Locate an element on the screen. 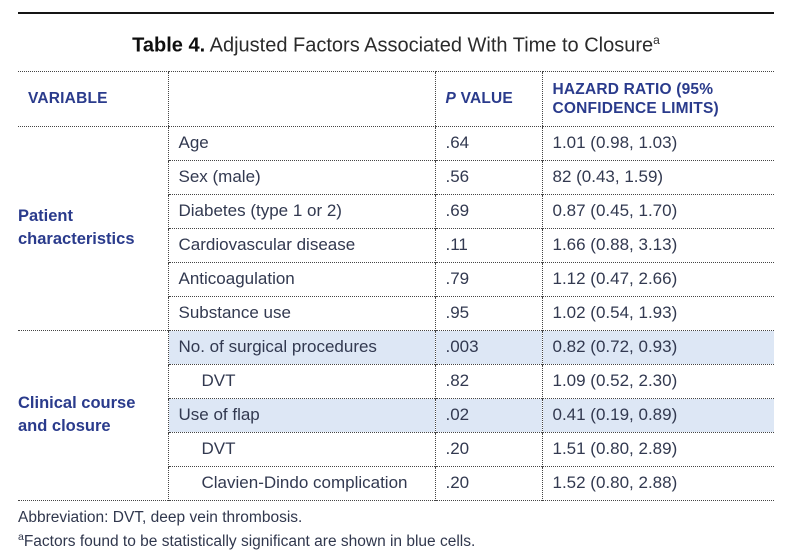 The height and width of the screenshot is (556, 792). p-value-cell: .56 is located at coordinates (488, 177).